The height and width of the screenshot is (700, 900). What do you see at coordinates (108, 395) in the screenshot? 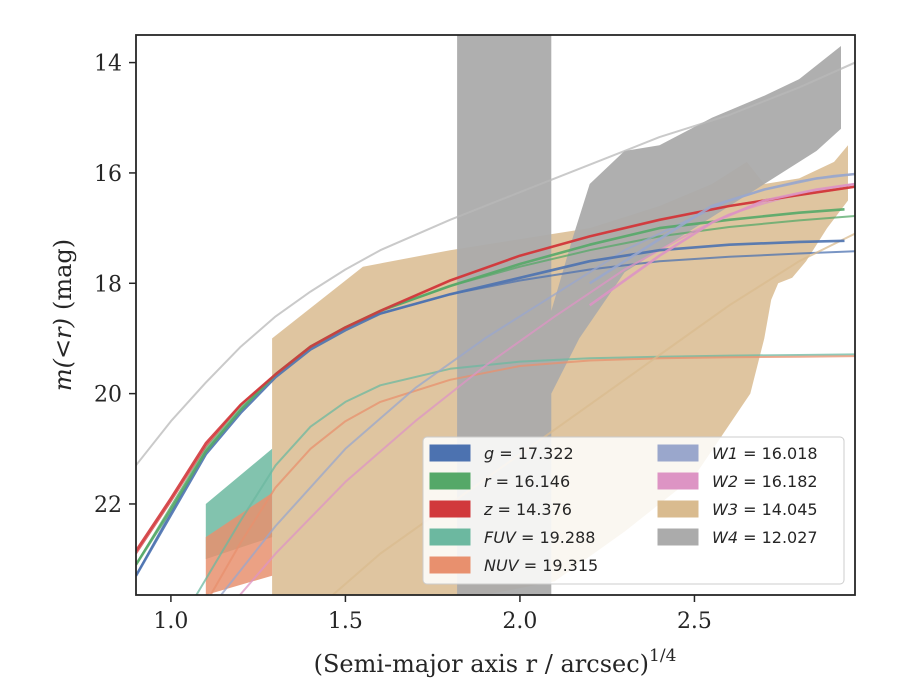
I see `y-tick-label: 20` at bounding box center [108, 395].